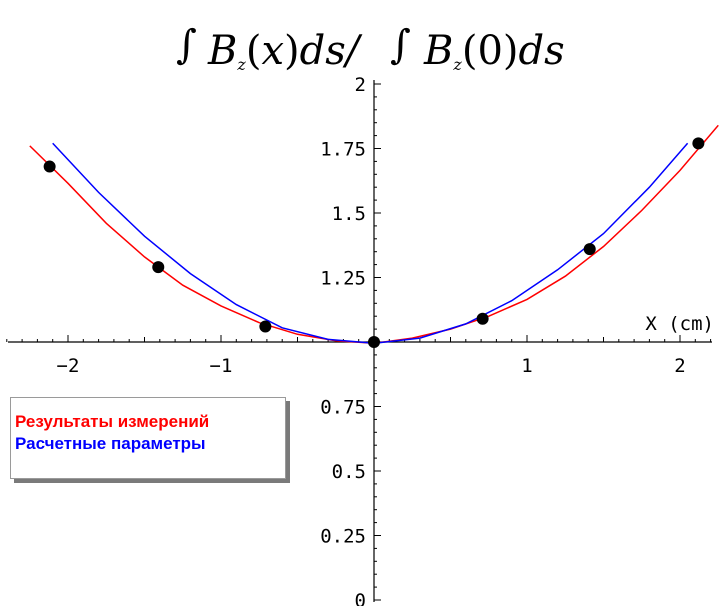  I want to click on y-tick-label: 0.75, so click(343, 408).